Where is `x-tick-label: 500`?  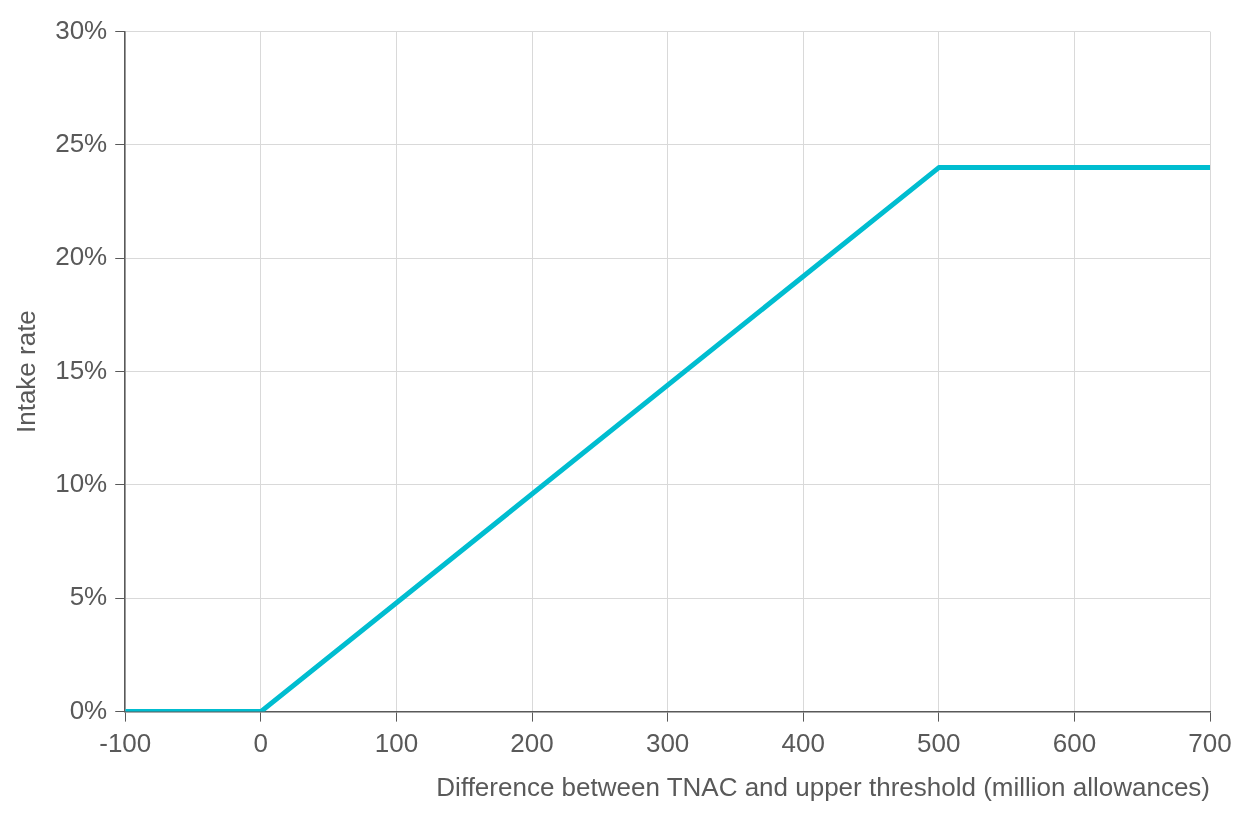
x-tick-label: 500 is located at coordinates (939, 743).